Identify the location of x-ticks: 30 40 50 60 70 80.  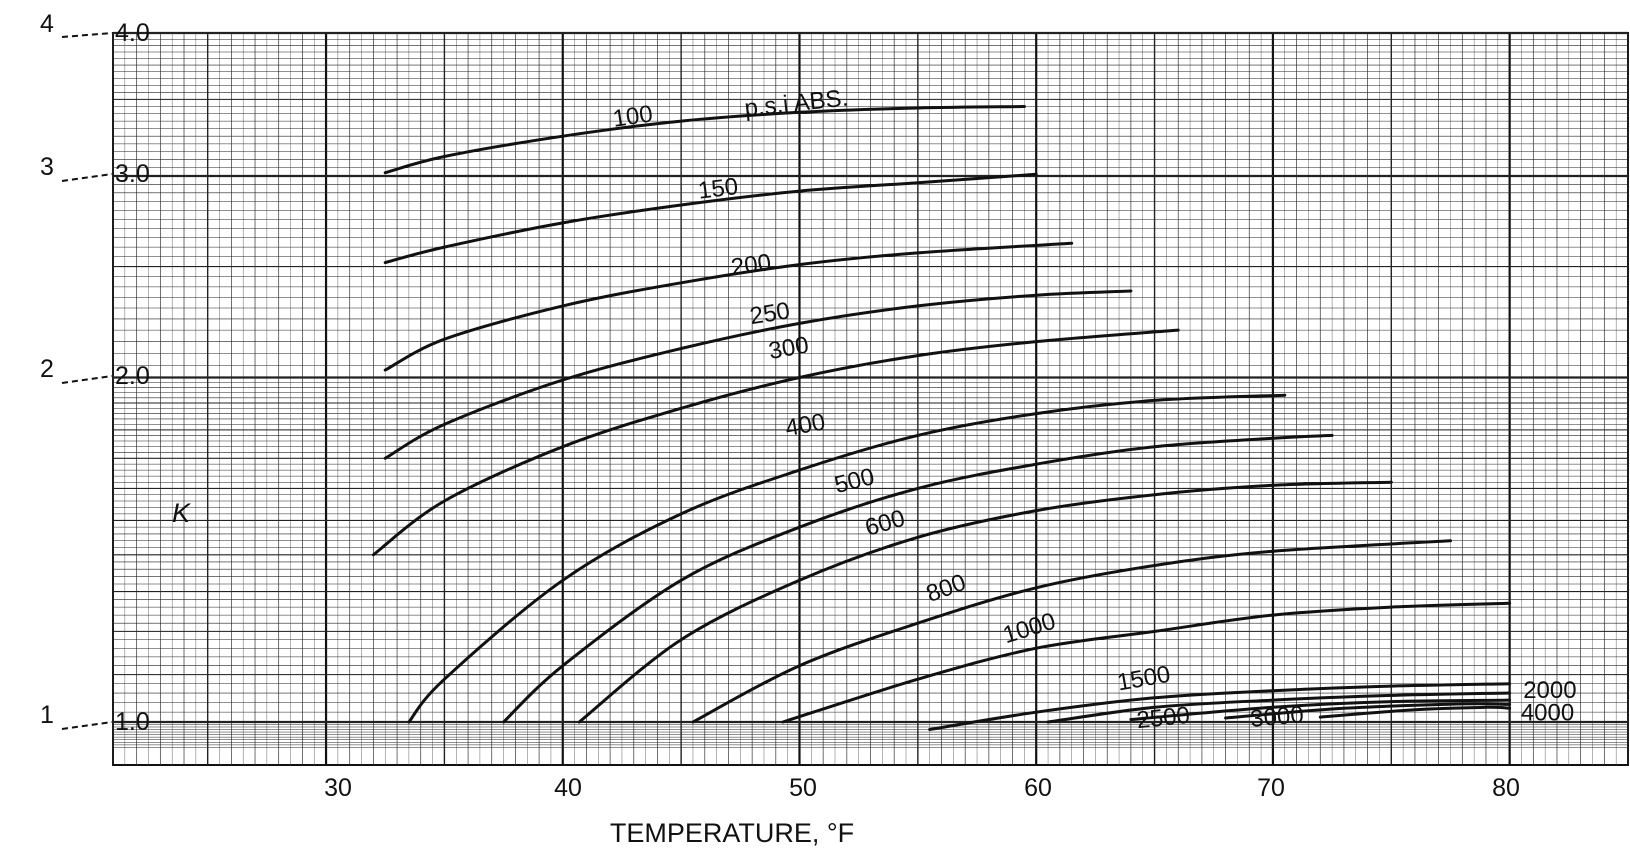
(922, 788).